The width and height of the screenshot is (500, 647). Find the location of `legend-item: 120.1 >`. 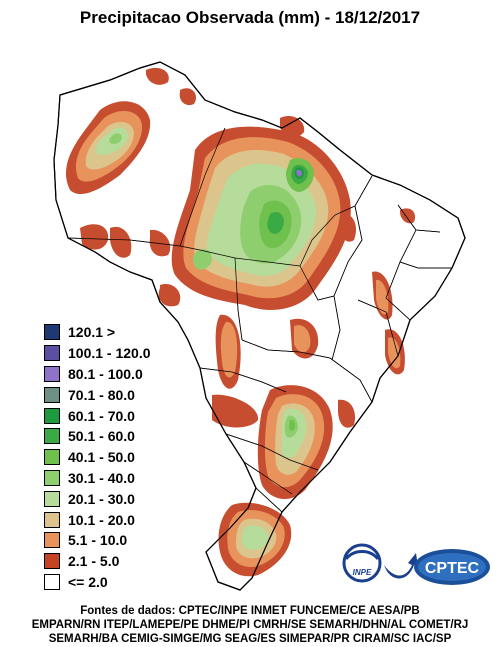

legend-item: 120.1 > is located at coordinates (97, 332).